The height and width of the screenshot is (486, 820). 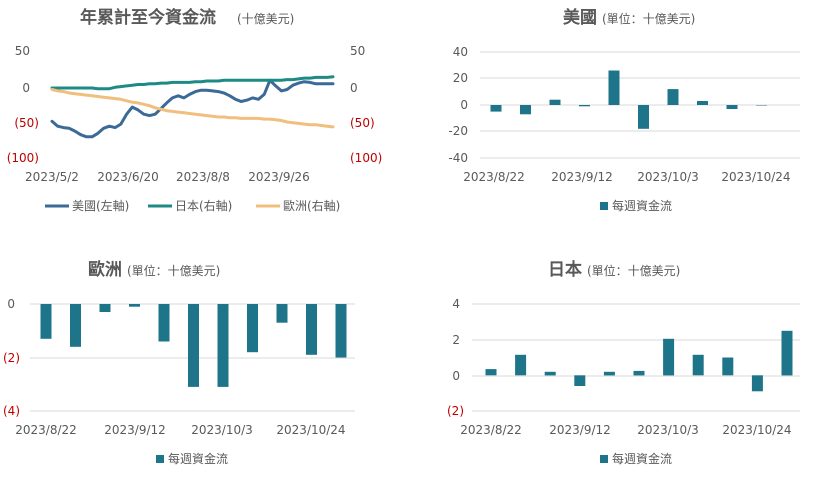 I want to click on y-tick: -40, so click(x=458, y=158).